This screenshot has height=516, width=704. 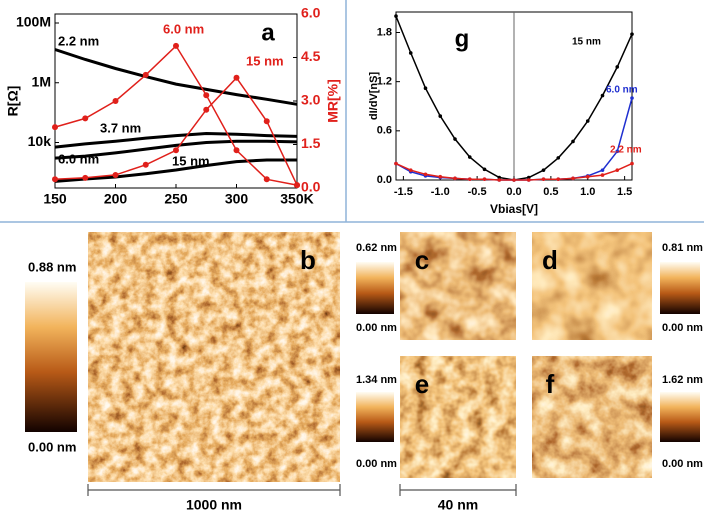 I want to click on series-label: 3.7 nm, so click(x=120, y=127).